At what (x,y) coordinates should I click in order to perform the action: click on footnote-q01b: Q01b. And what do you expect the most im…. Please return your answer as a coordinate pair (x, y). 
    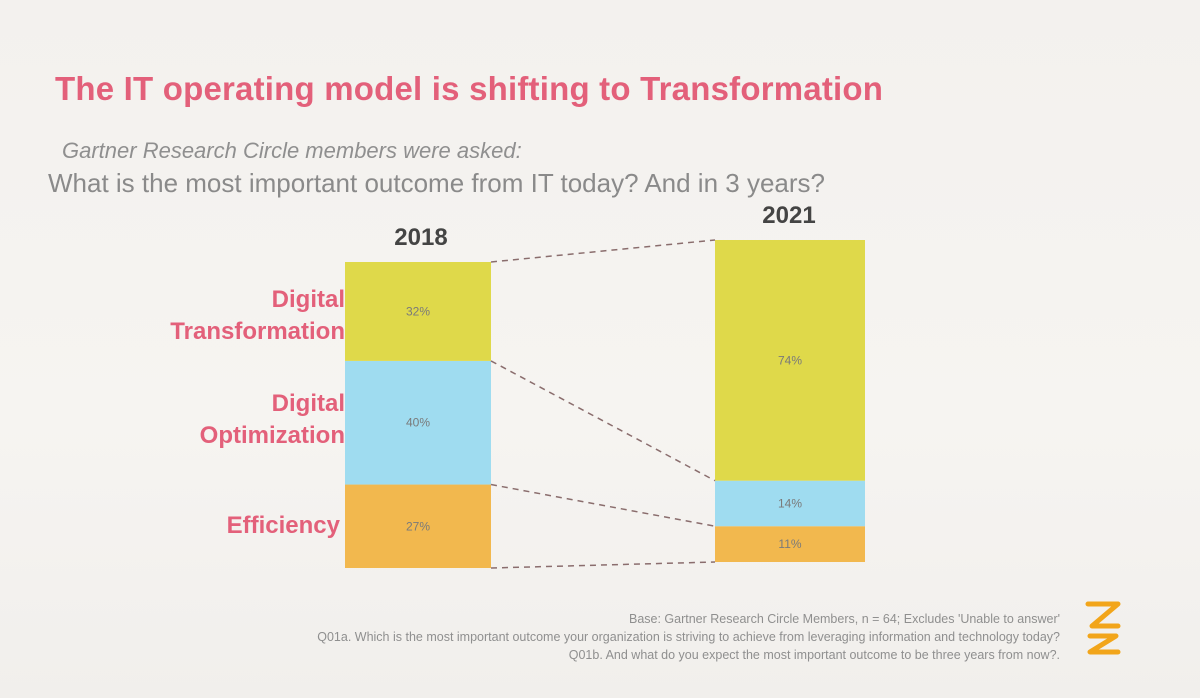
    Looking at the image, I should click on (814, 655).